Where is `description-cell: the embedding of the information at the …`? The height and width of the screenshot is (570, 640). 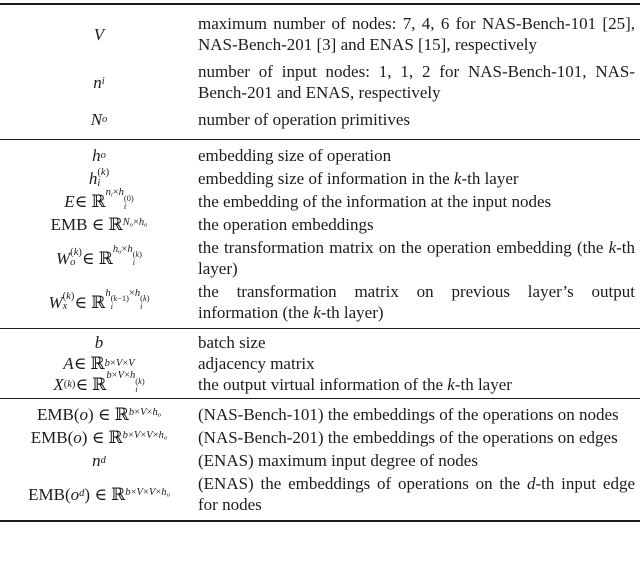 description-cell: the embedding of the information at the … is located at coordinates (375, 201).